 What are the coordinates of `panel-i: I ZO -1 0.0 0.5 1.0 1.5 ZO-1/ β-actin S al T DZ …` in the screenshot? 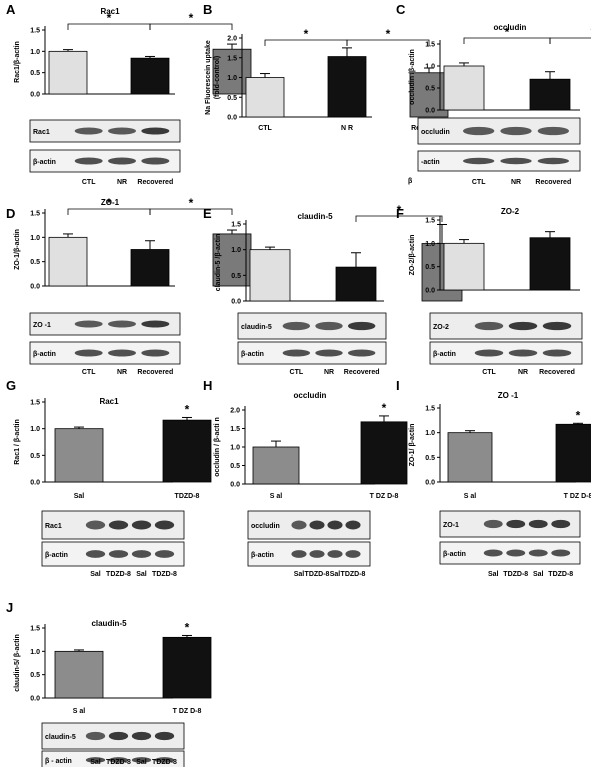 It's located at (493, 478).